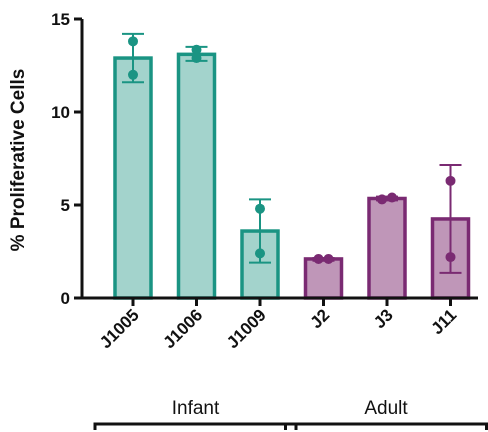 This screenshot has width=488, height=432. What do you see at coordinates (60, 19) in the screenshot?
I see `y-tick-label: 15` at bounding box center [60, 19].